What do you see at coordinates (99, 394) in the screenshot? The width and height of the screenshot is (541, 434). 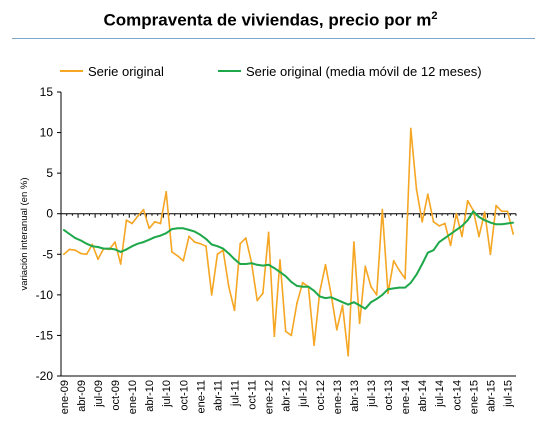 I see `x-tick-label: jul-09` at bounding box center [99, 394].